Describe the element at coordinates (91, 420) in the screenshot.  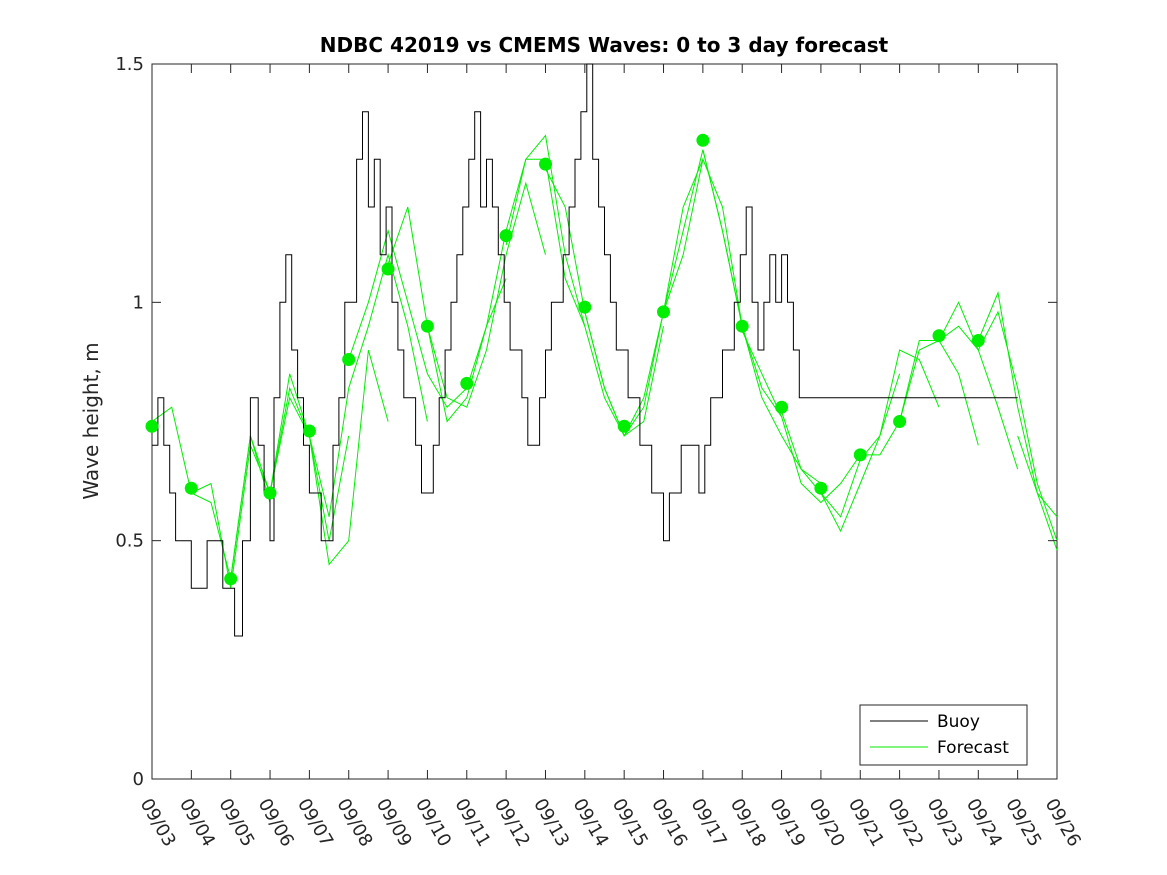
I see `y-axis-label: Wave height, m` at that location.